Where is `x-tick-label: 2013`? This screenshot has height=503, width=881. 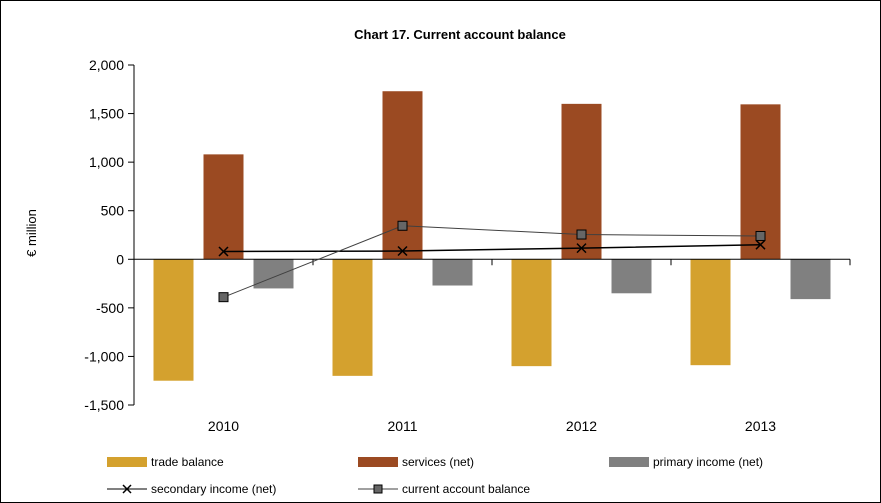
x-tick-label: 2013 is located at coordinates (760, 426).